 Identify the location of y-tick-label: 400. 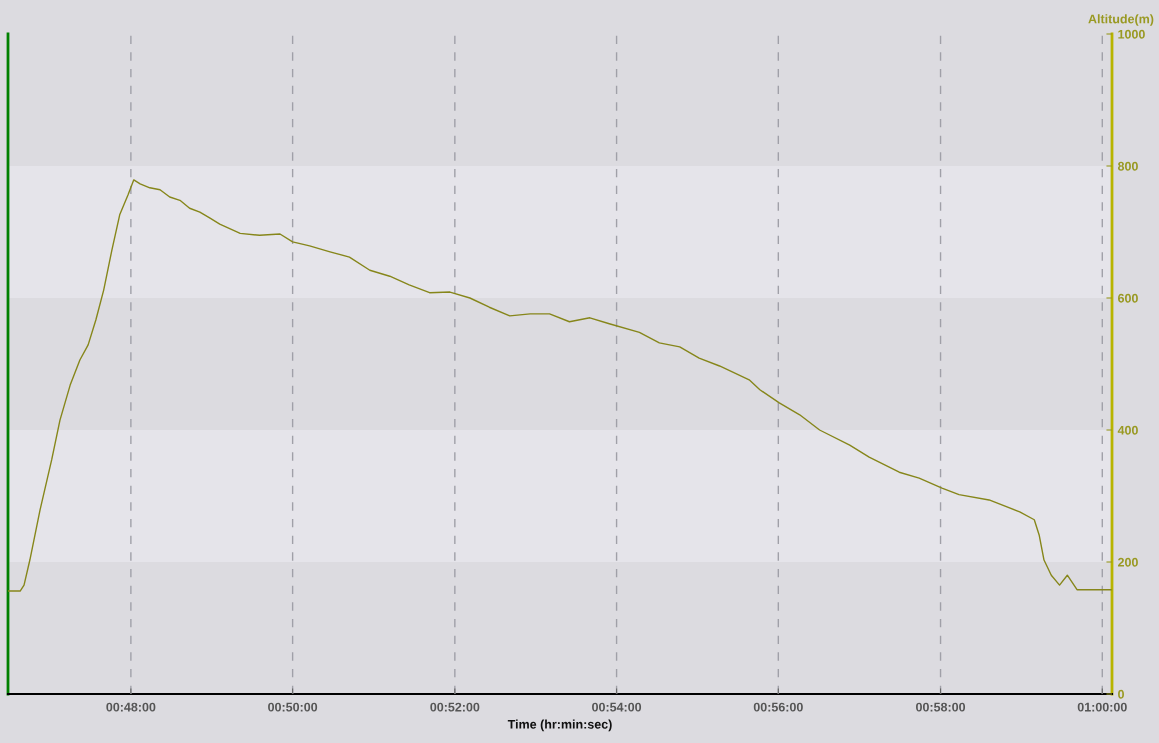
(1127, 430).